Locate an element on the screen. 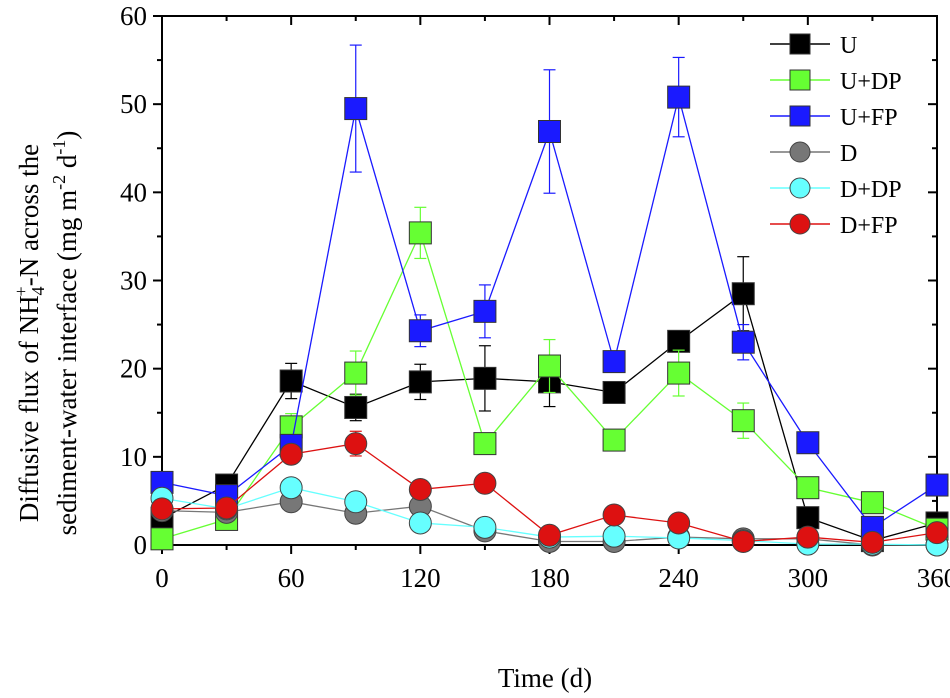  x-tick-label: 120 is located at coordinates (420, 578).